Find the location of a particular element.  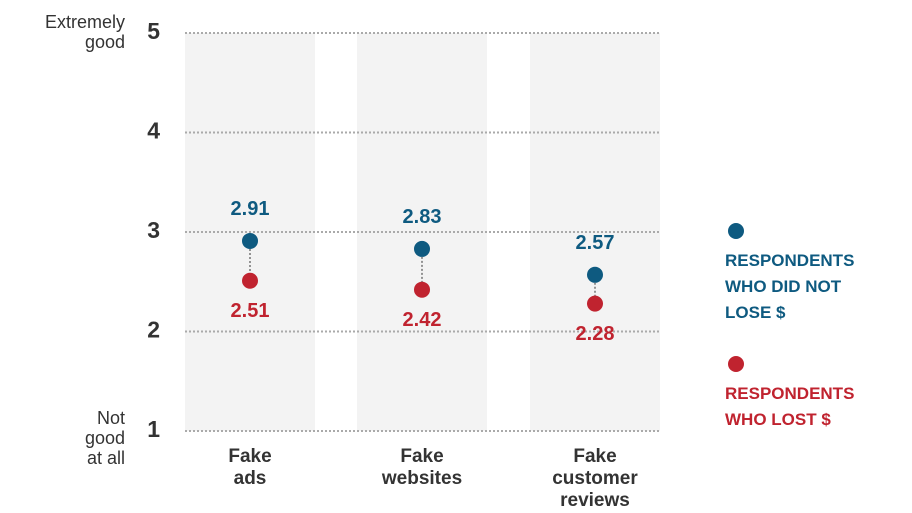

value-label: 2.28 is located at coordinates (595, 334).